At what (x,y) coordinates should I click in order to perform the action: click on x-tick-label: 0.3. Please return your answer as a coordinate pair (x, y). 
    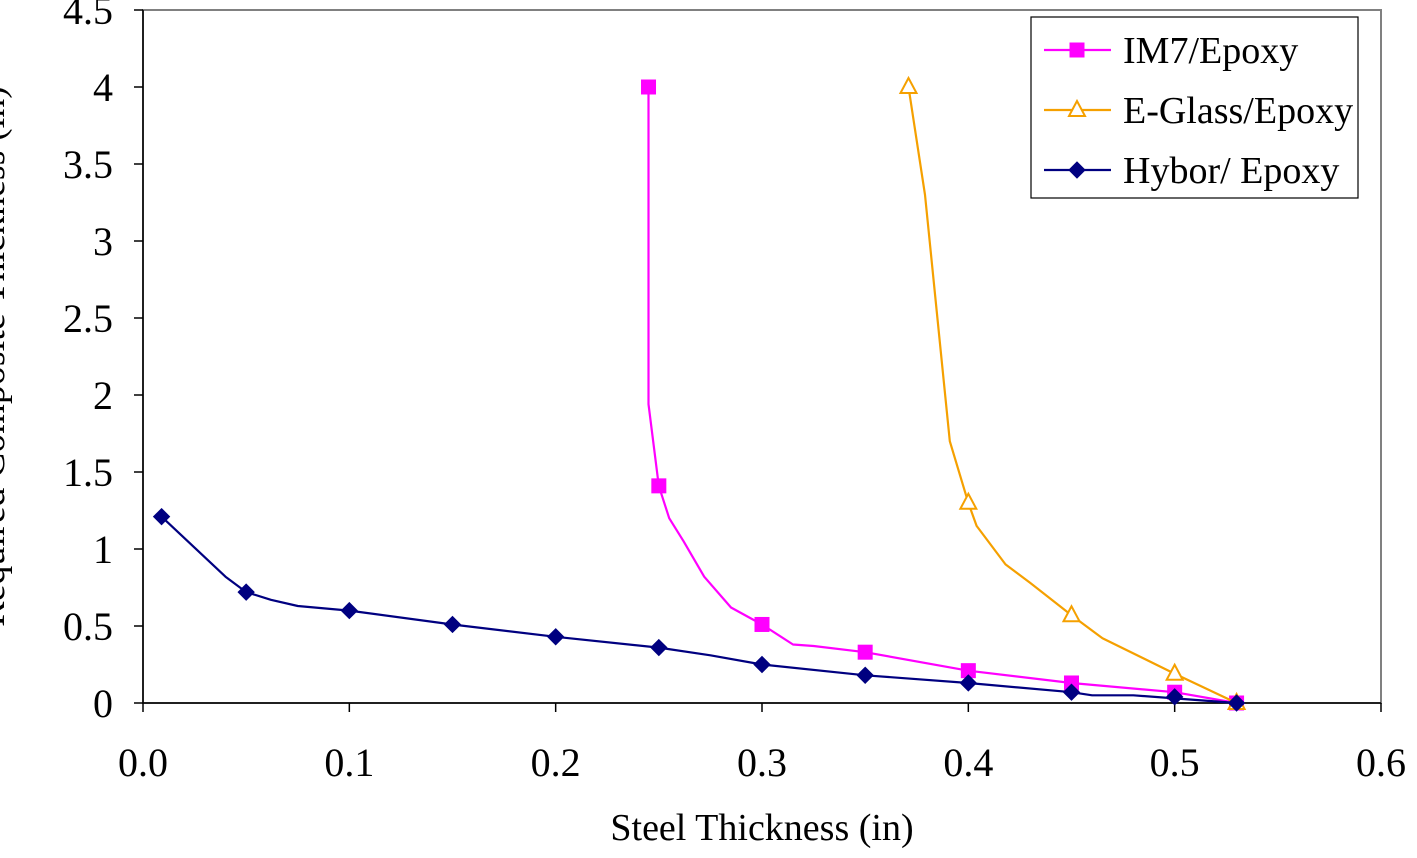
    Looking at the image, I should click on (762, 762).